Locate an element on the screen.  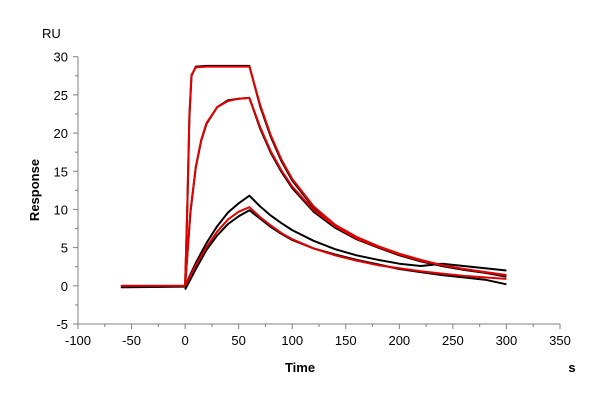
y-tick-label: 20 is located at coordinates (61, 133).